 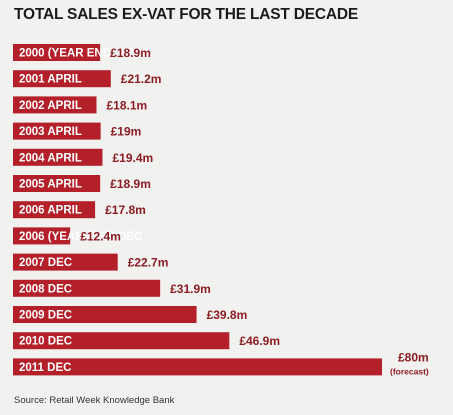 What do you see at coordinates (186, 14) in the screenshot?
I see `chart-title: TOTAL SALES EX-VAT FOR THE LAST DECADE` at bounding box center [186, 14].